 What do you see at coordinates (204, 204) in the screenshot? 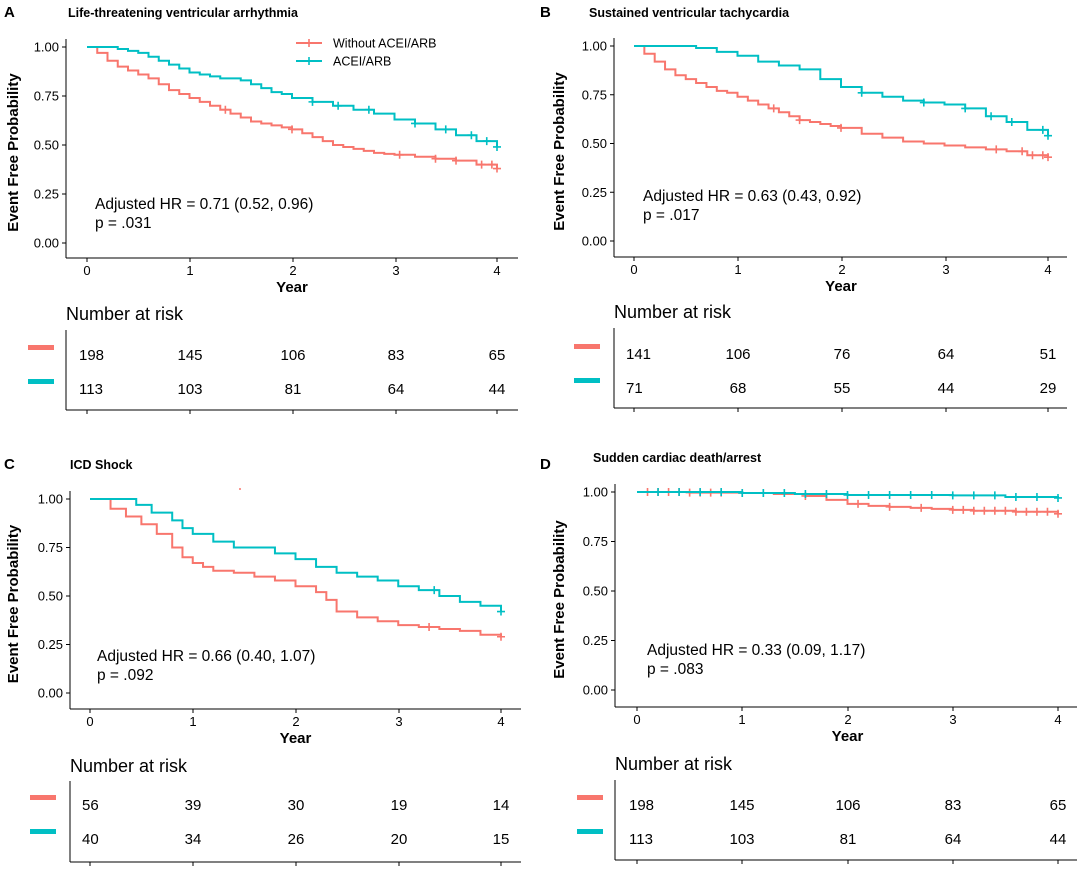
I see `hr-annotation: Adjusted HR = 0.71 (0.52, 0.96)` at bounding box center [204, 204].